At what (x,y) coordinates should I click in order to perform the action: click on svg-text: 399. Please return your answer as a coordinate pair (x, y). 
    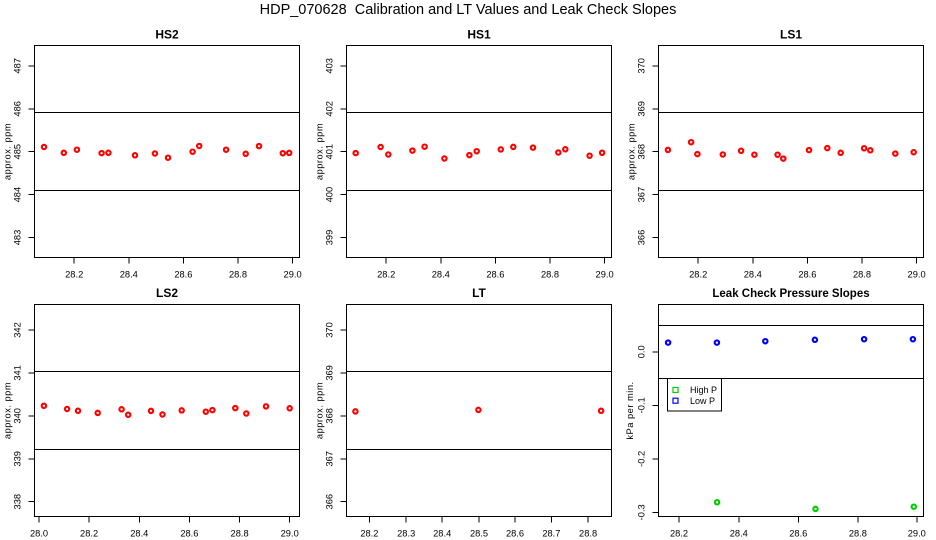
    Looking at the image, I should click on (330, 238).